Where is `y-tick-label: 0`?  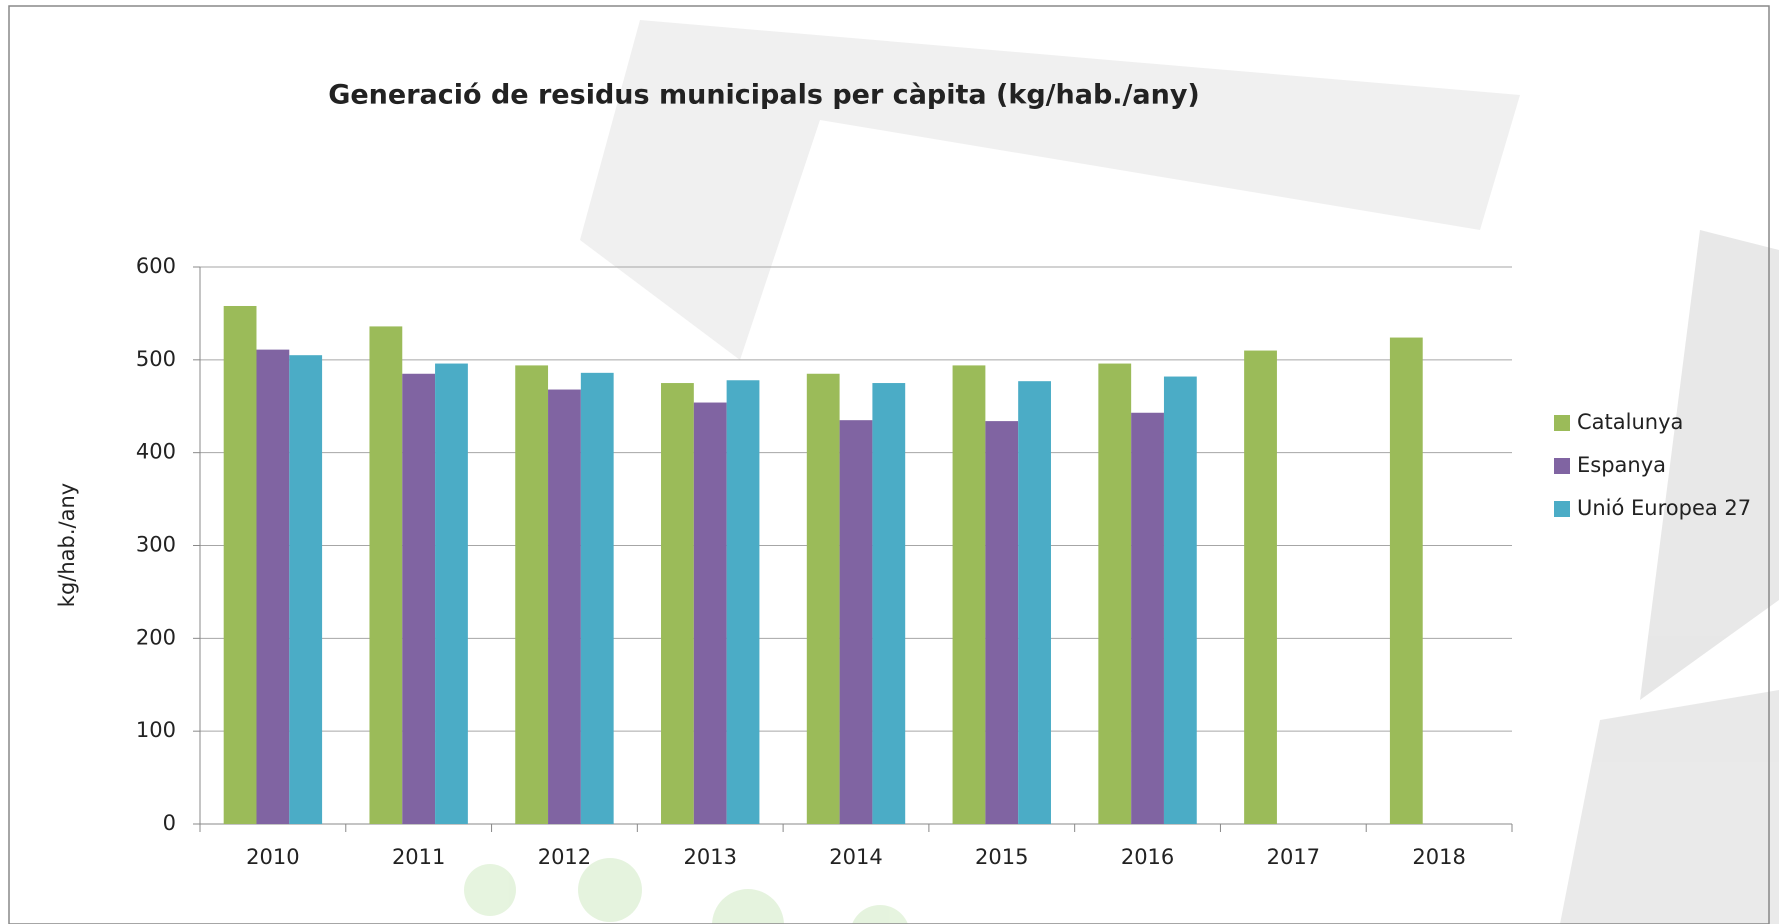
y-tick-label: 0 is located at coordinates (169, 823).